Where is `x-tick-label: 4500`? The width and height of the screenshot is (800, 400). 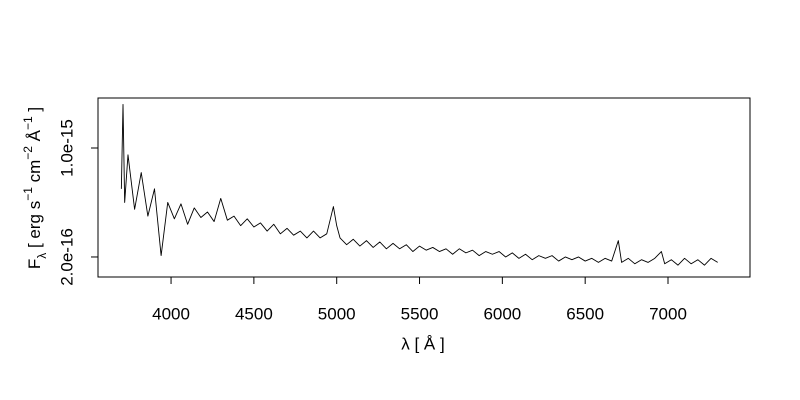 x-tick-label: 4500 is located at coordinates (254, 313).